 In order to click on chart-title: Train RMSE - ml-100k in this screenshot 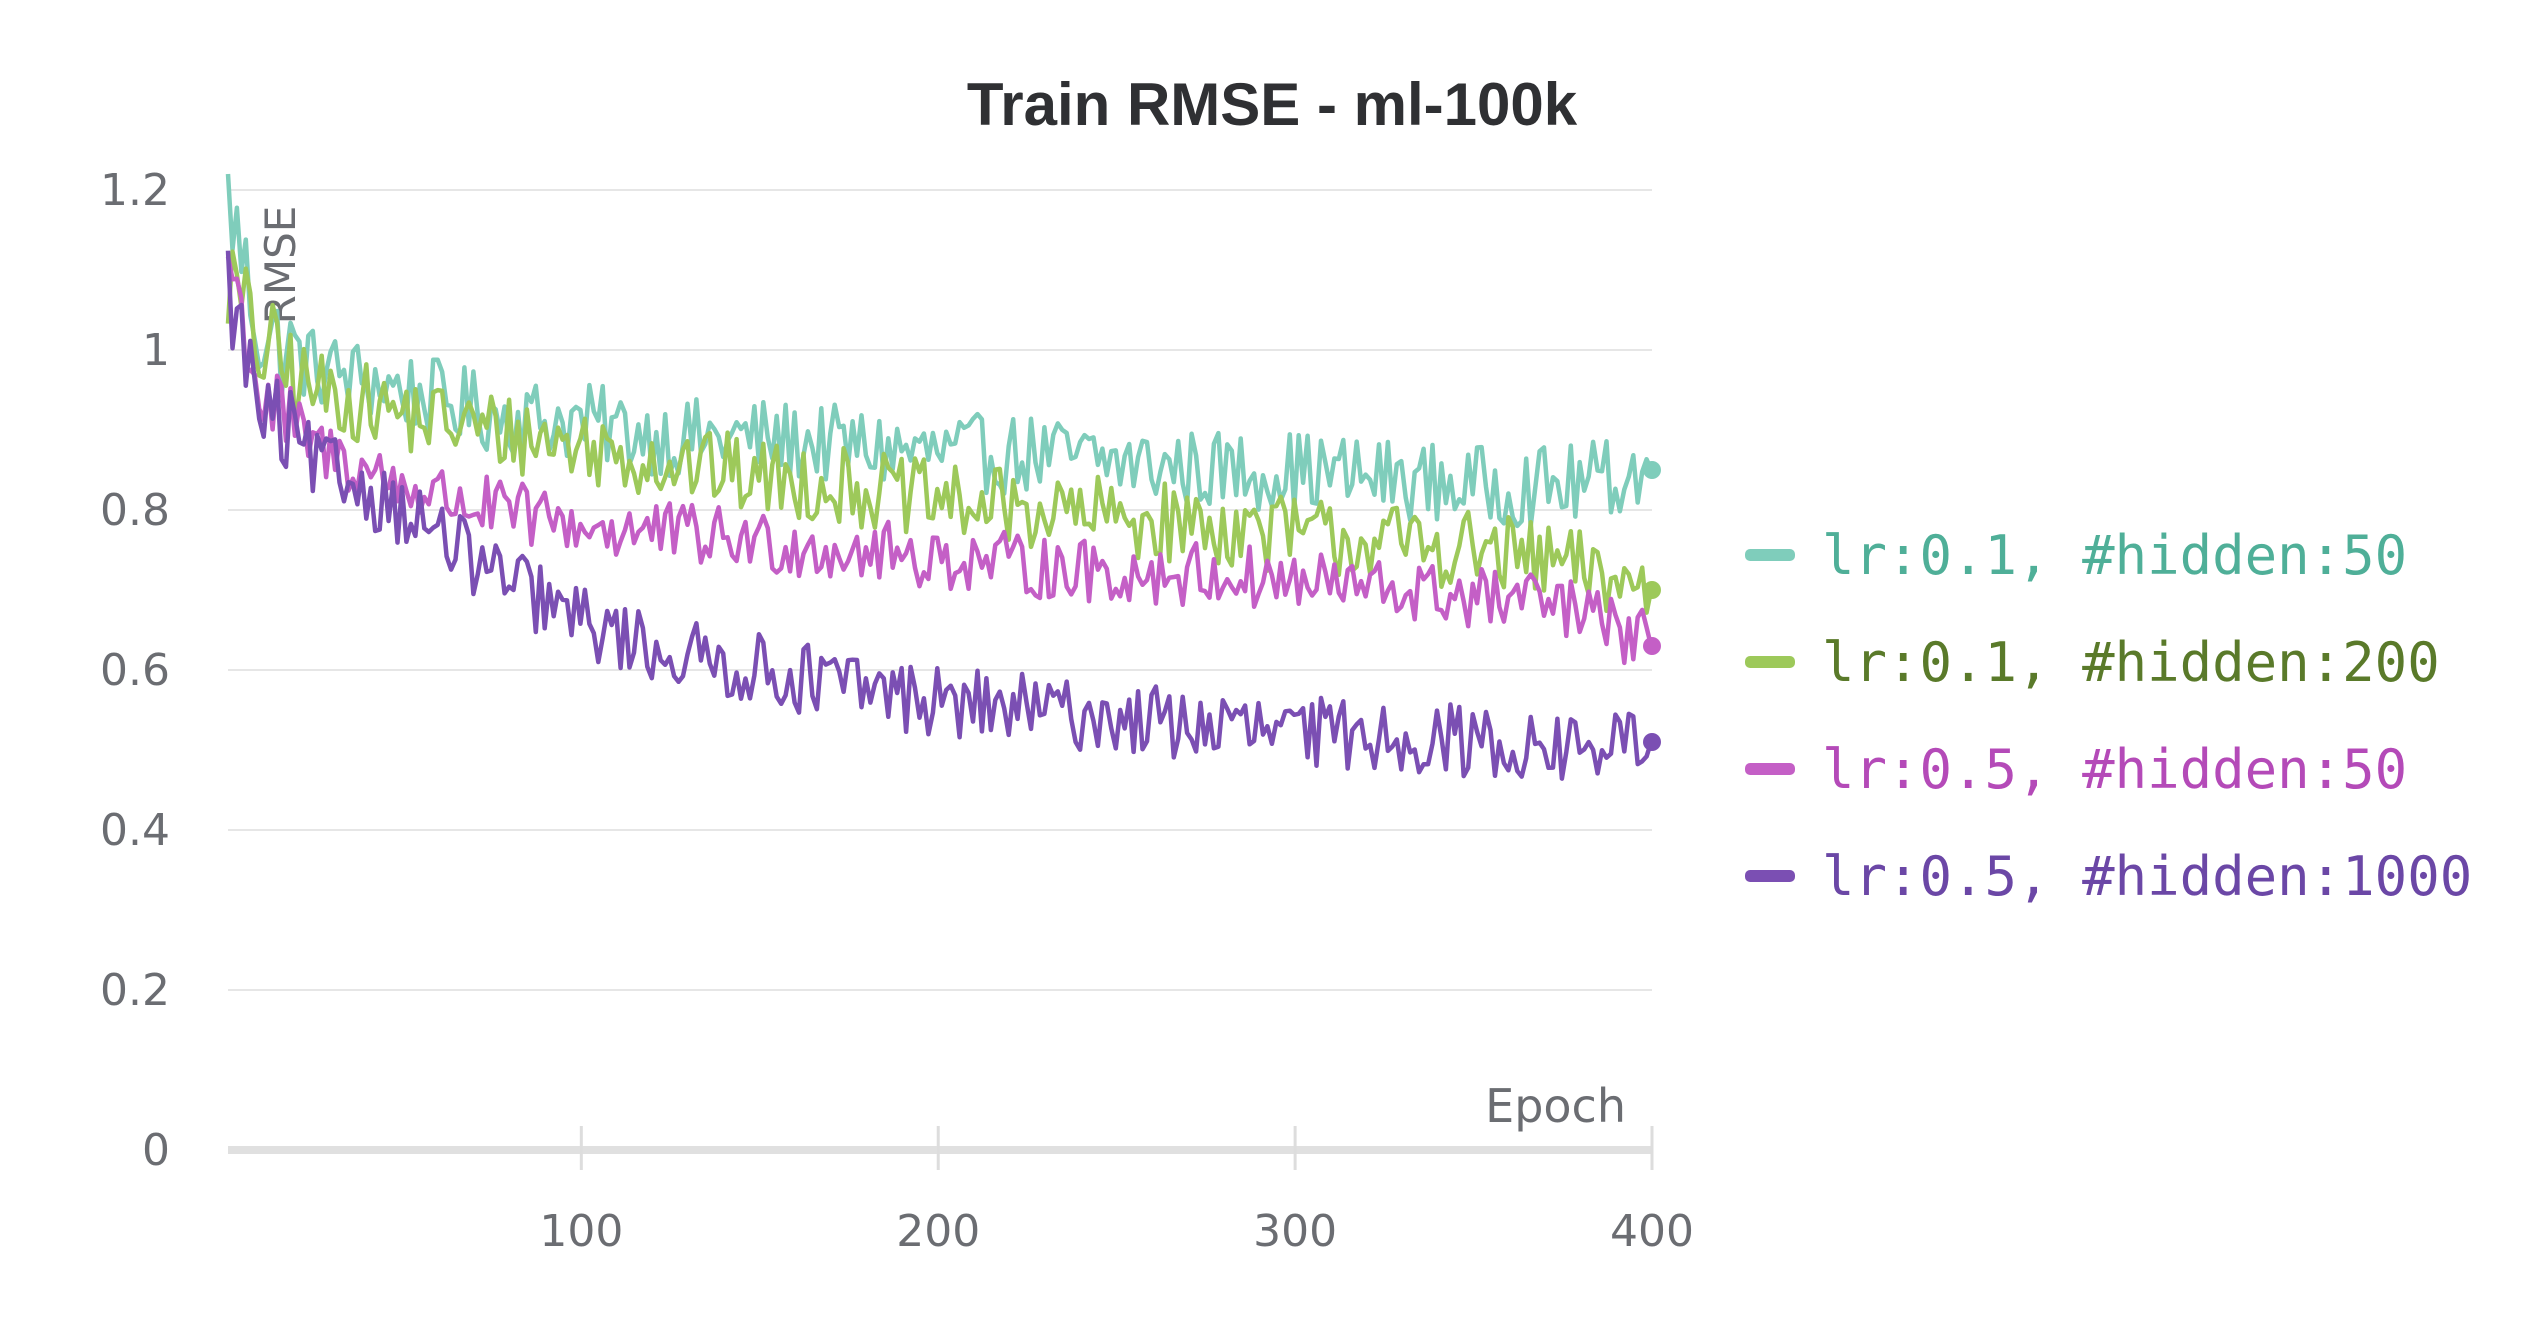, I will do `click(1272, 104)`.